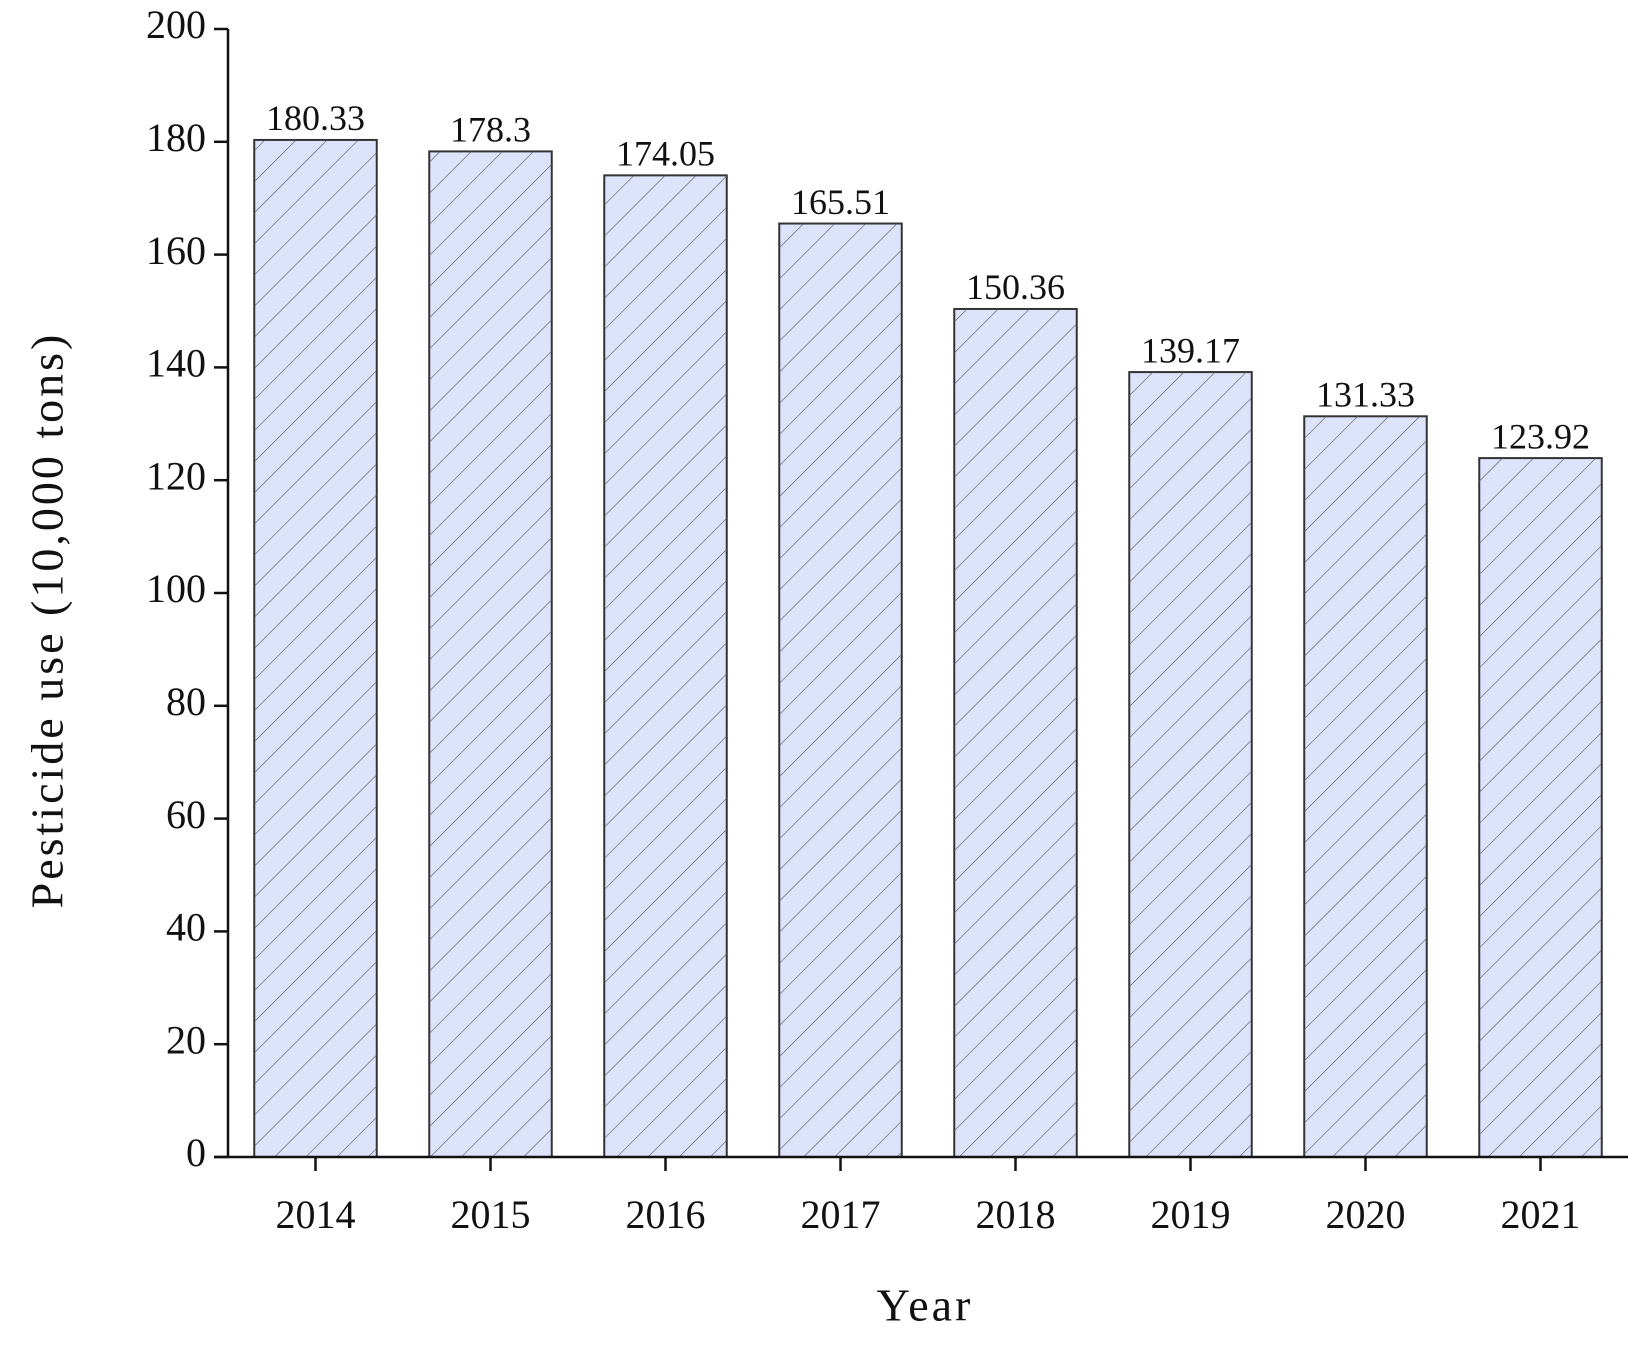  What do you see at coordinates (1366, 1214) in the screenshot?
I see `x-tick-label: 2020` at bounding box center [1366, 1214].